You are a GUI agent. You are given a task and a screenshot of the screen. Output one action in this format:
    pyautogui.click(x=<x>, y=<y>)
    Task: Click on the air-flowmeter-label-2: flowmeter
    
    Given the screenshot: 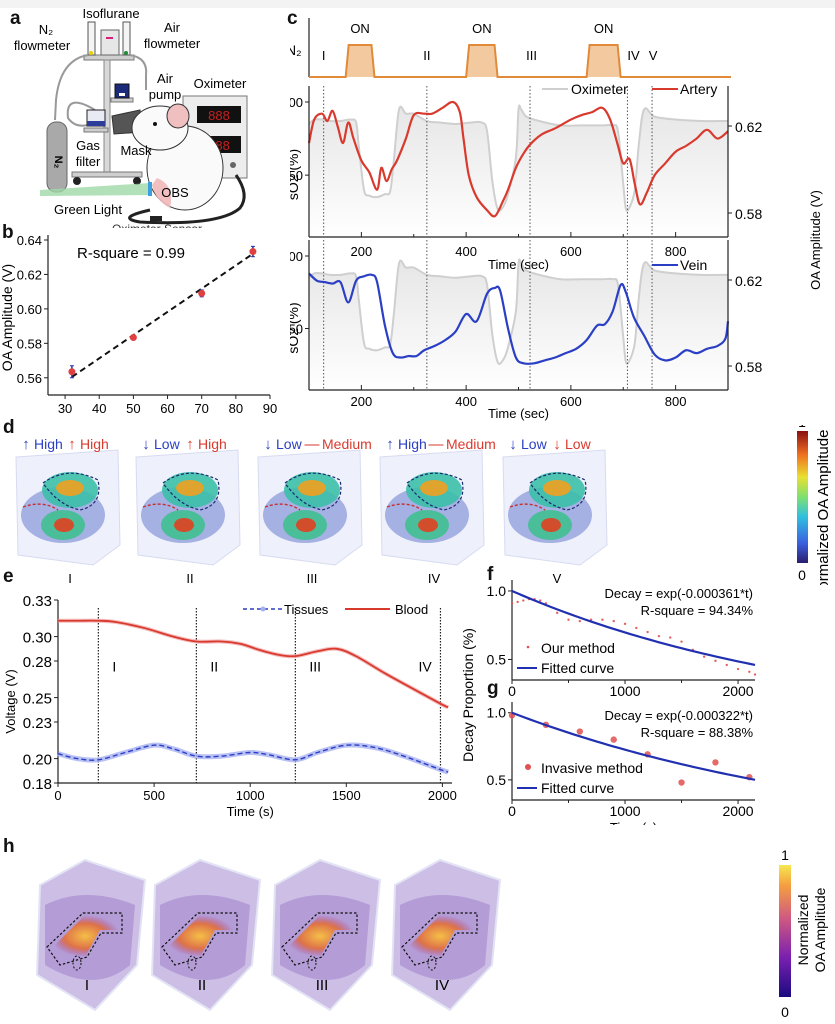 What is the action you would take?
    pyautogui.click(x=172, y=43)
    